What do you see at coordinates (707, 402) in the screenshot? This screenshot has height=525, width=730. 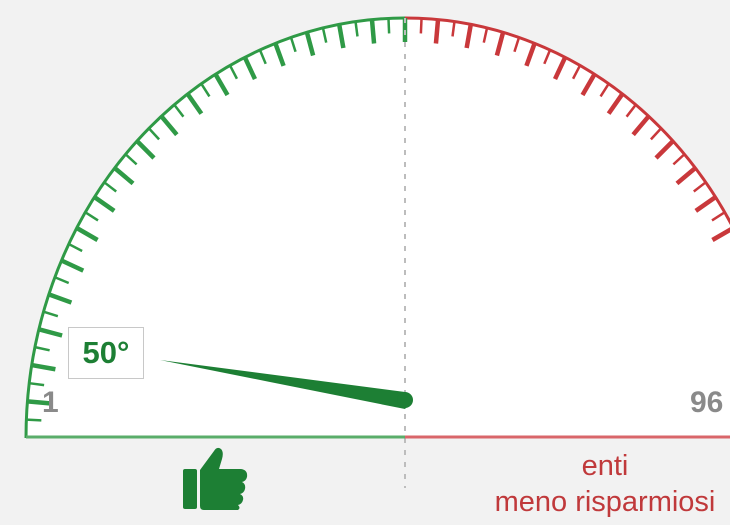 I see `gauge-max-label: 96` at bounding box center [707, 402].